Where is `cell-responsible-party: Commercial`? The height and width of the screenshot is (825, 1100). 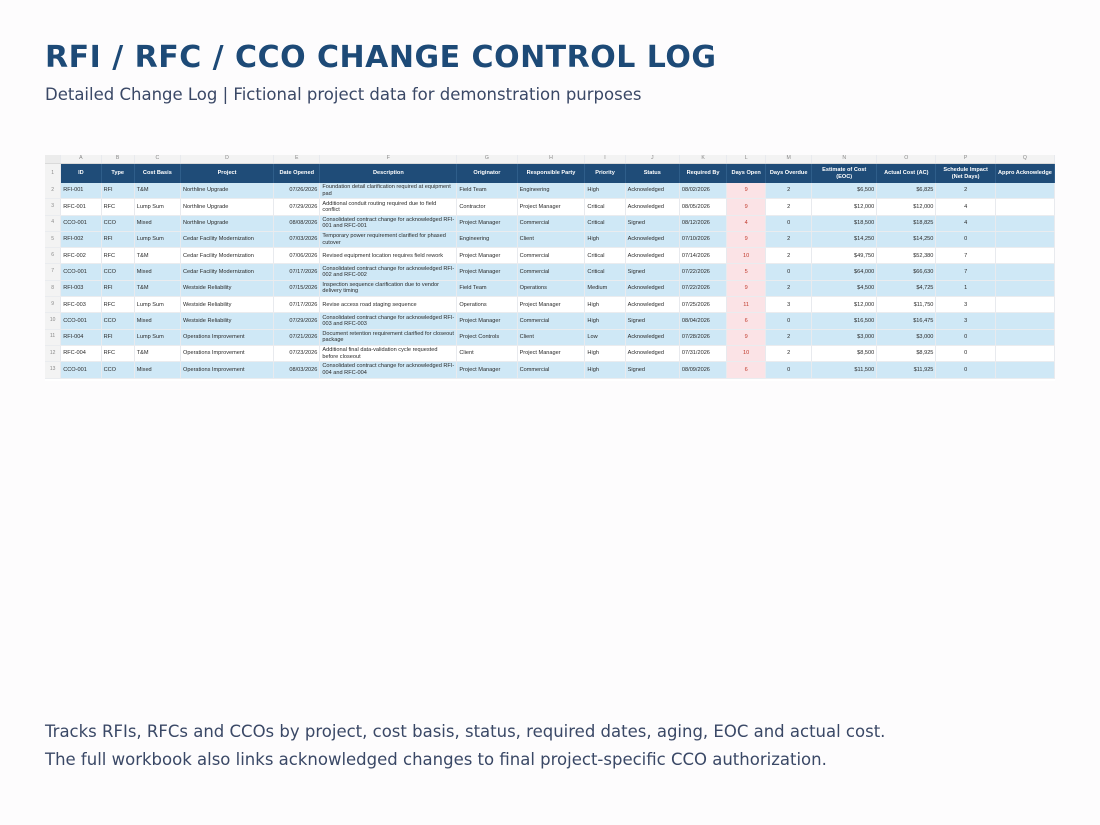
cell-responsible-party: Commercial is located at coordinates (551, 321).